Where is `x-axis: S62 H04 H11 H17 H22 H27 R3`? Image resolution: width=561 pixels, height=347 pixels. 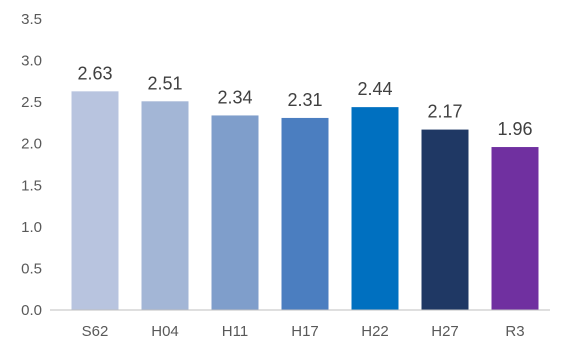 x-axis: S62 H04 H11 H17 H22 H27 R3 is located at coordinates (300, 324).